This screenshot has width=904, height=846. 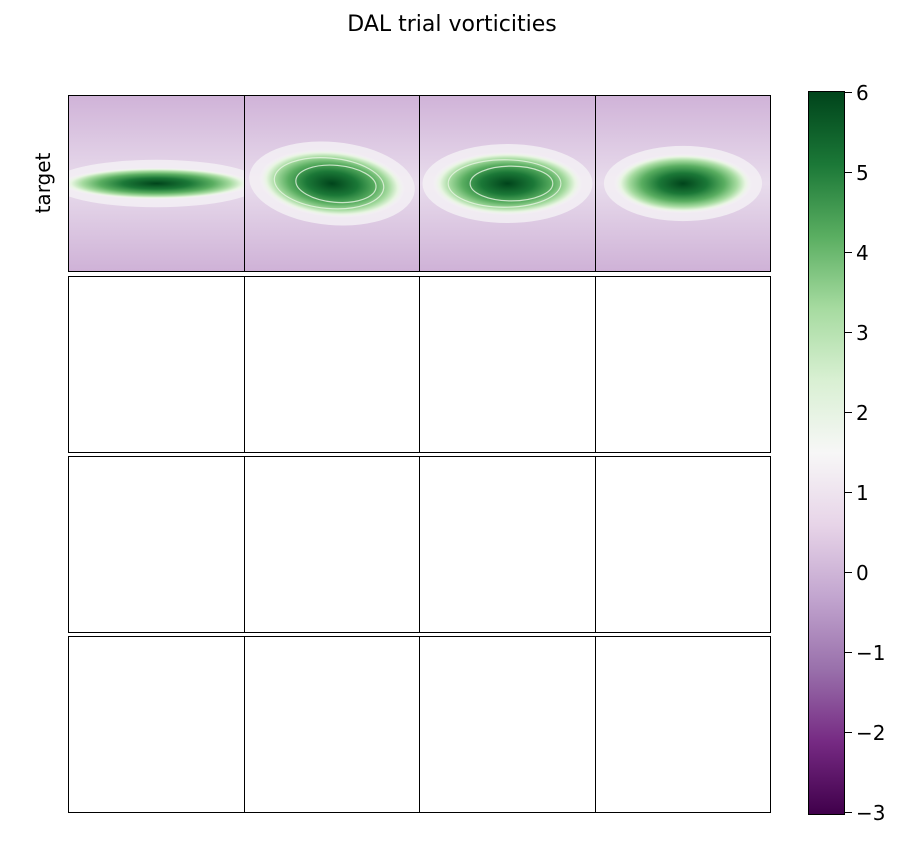 What do you see at coordinates (683, 724) in the screenshot?
I see `panel-r4-c4` at bounding box center [683, 724].